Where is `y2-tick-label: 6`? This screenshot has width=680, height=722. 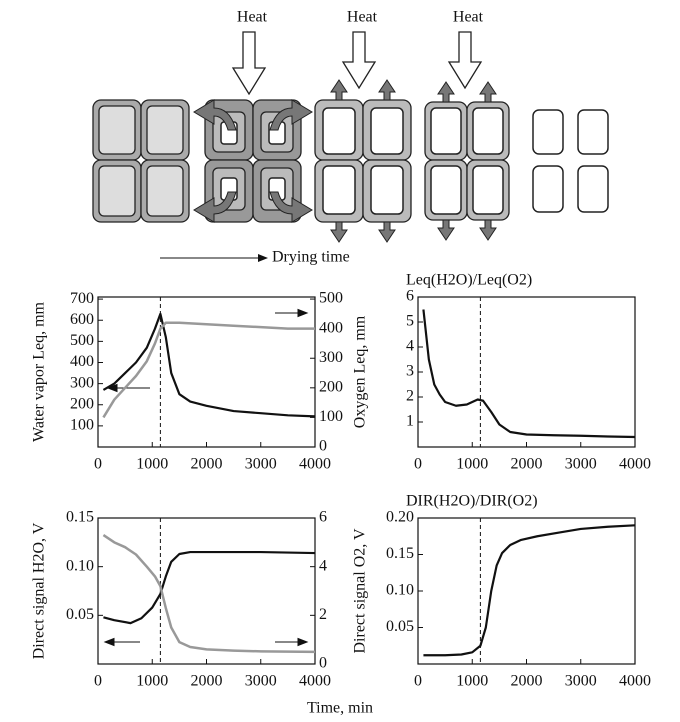 y2-tick-label: 6 is located at coordinates (323, 517).